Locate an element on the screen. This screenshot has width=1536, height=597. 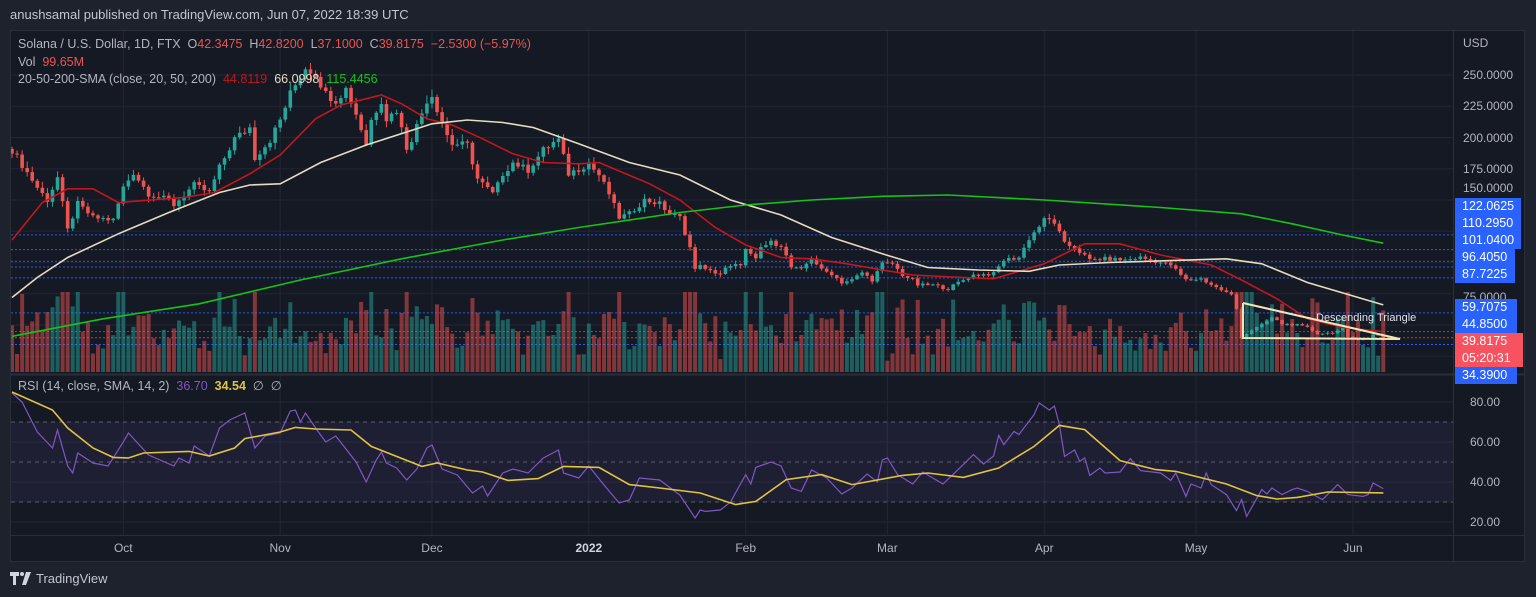
rsi-axis-label: 60.00 is located at coordinates (1485, 442).